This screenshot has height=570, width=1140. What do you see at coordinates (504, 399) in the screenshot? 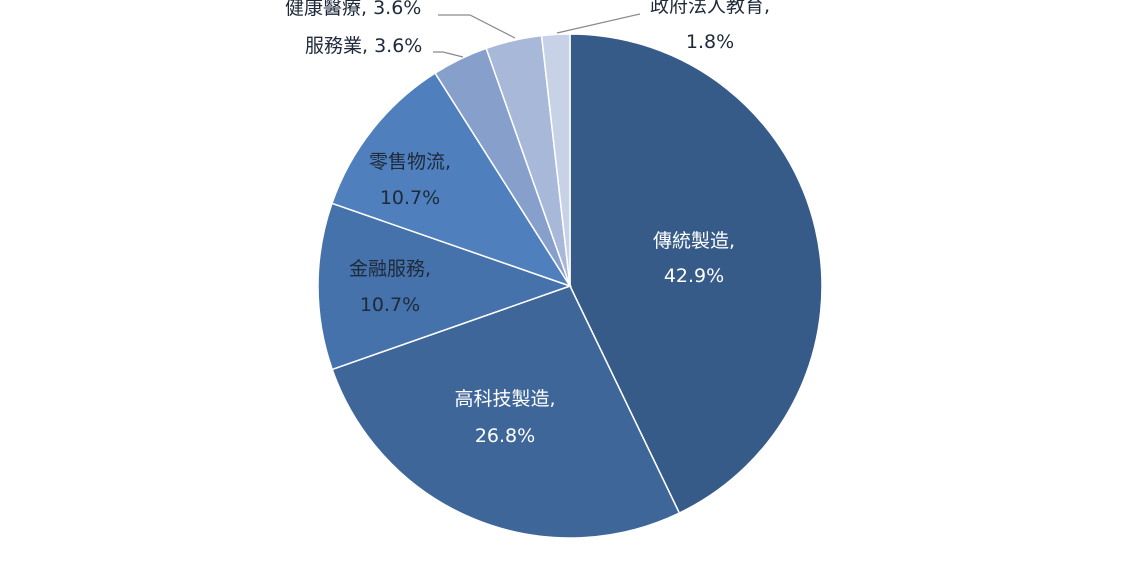
I see `slice-label-name: 高科技製造,` at bounding box center [504, 399].